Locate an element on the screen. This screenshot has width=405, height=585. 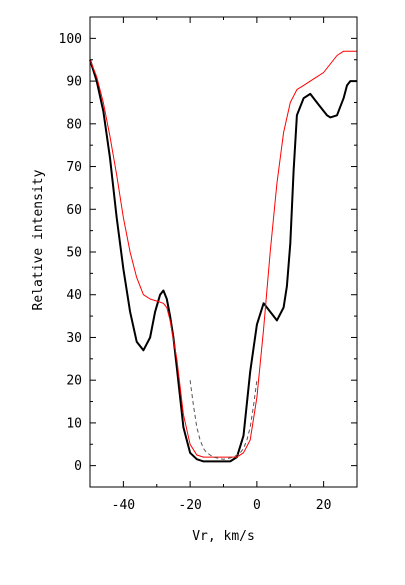
x-axis-title: Vr, km/s is located at coordinates (223, 536).